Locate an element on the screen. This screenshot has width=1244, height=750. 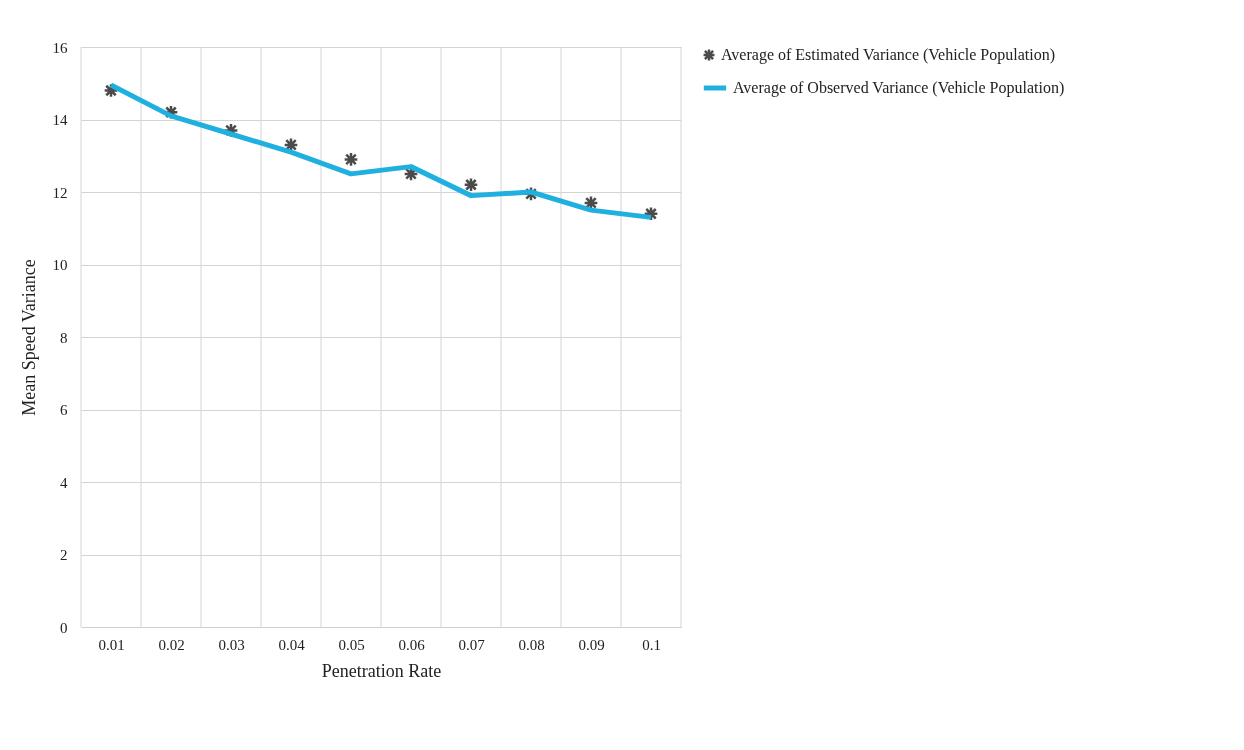
y-tick-label: 0 is located at coordinates (64, 627).